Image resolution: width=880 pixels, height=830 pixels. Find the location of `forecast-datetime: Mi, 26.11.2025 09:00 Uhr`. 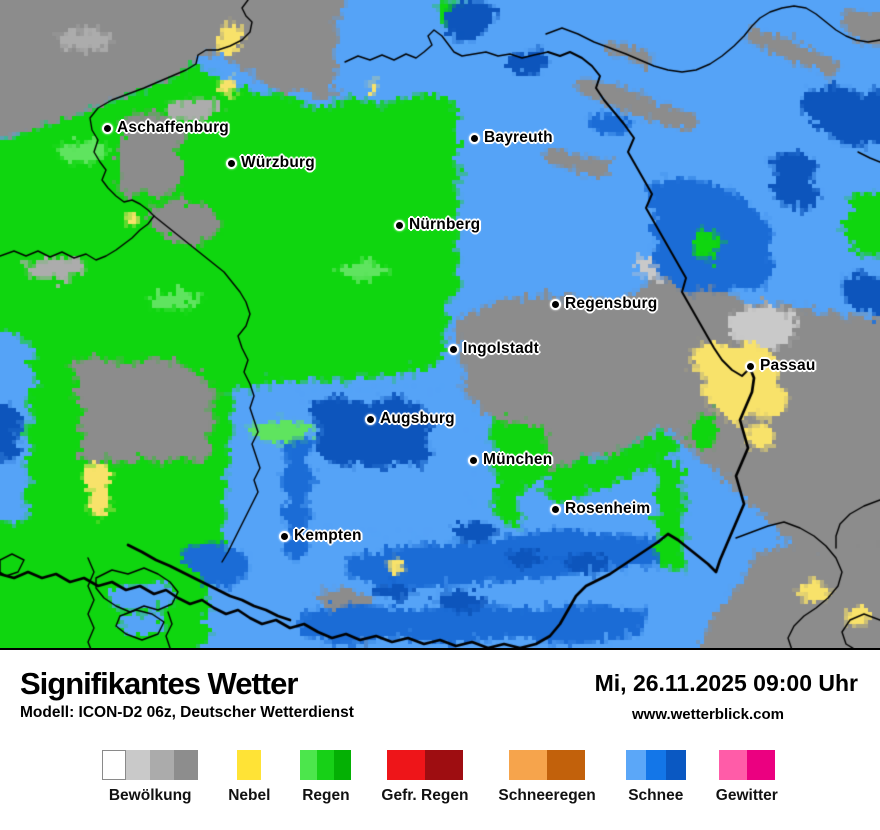

forecast-datetime: Mi, 26.11.2025 09:00 Uhr is located at coordinates (726, 683).